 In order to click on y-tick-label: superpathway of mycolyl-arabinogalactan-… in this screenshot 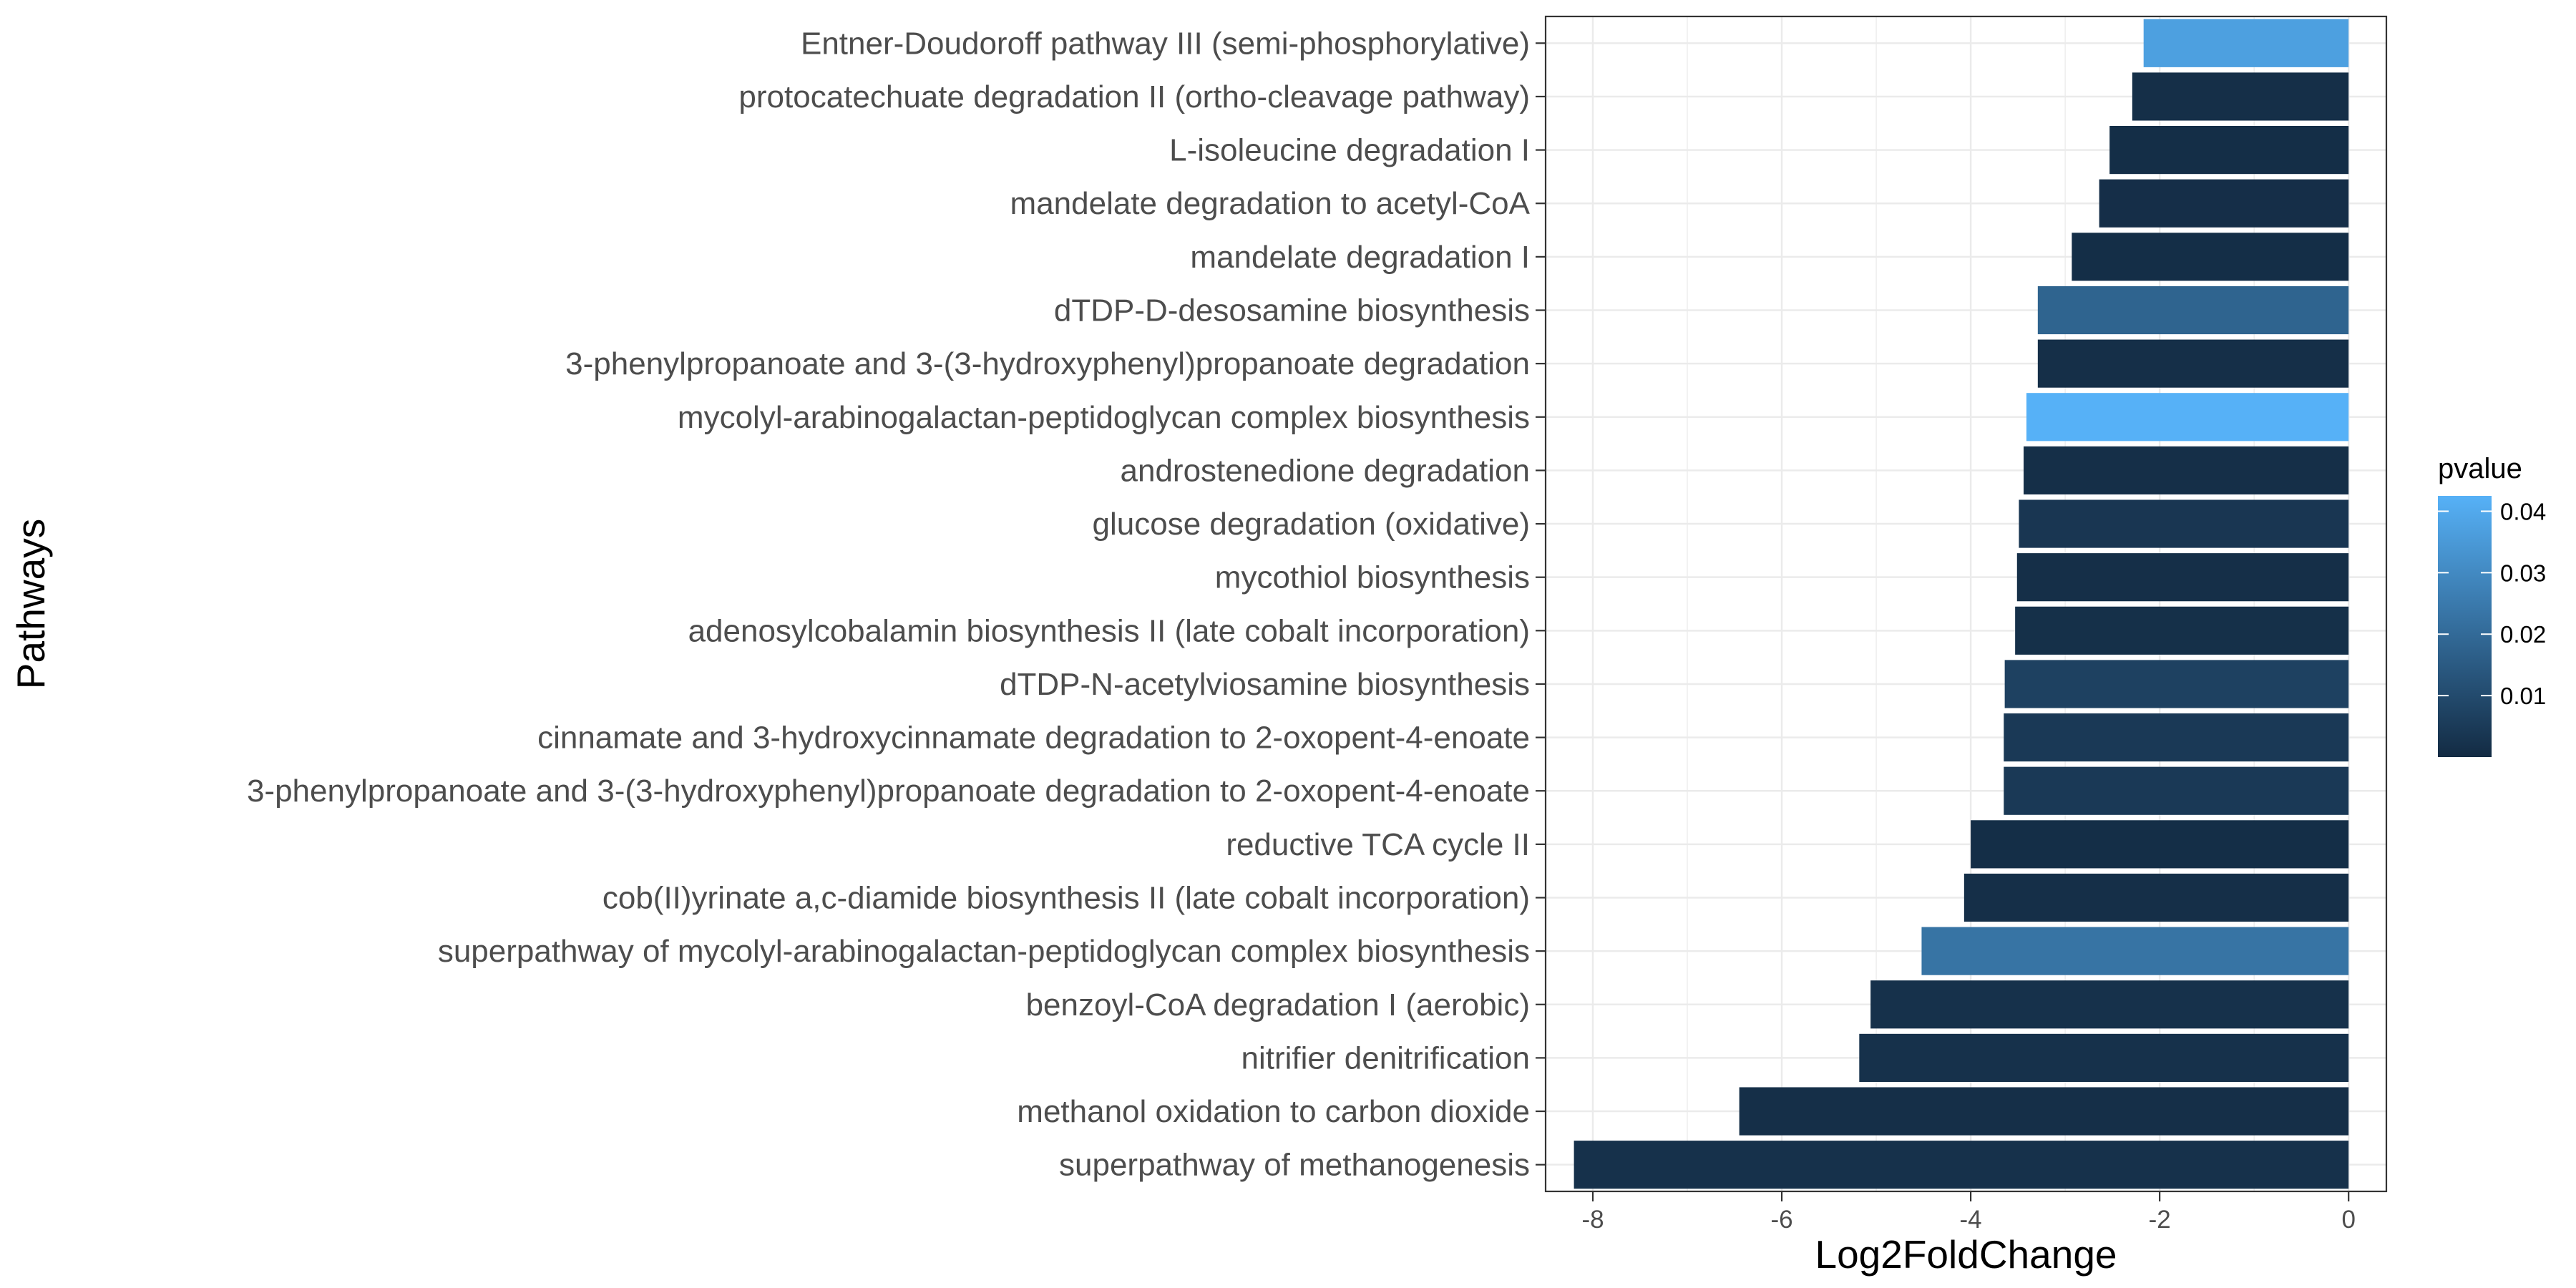, I will do `click(984, 951)`.